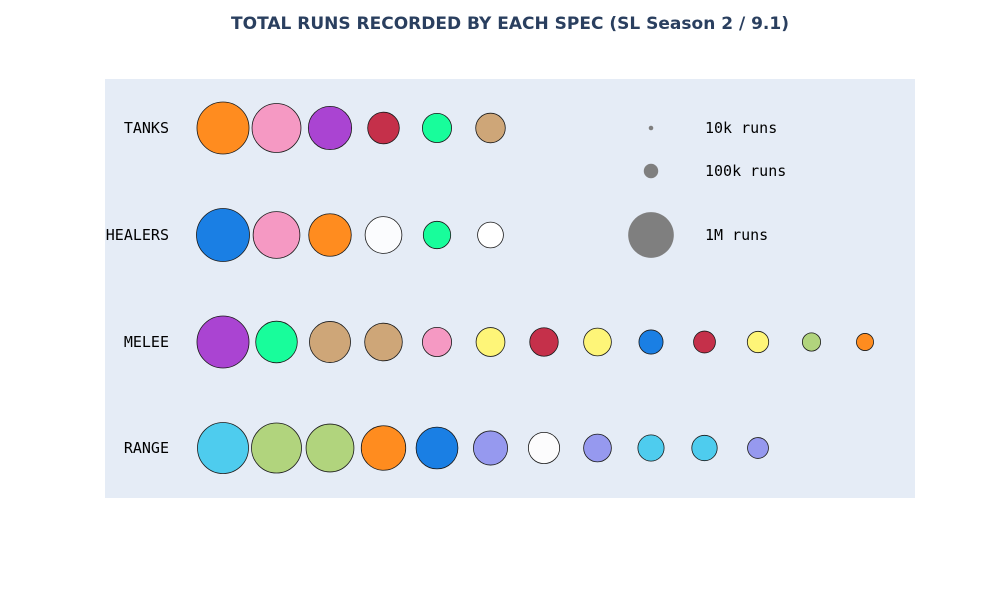 This screenshot has height=600, width=1000. Describe the element at coordinates (146, 128) in the screenshot. I see `row-label: TANKS` at that location.